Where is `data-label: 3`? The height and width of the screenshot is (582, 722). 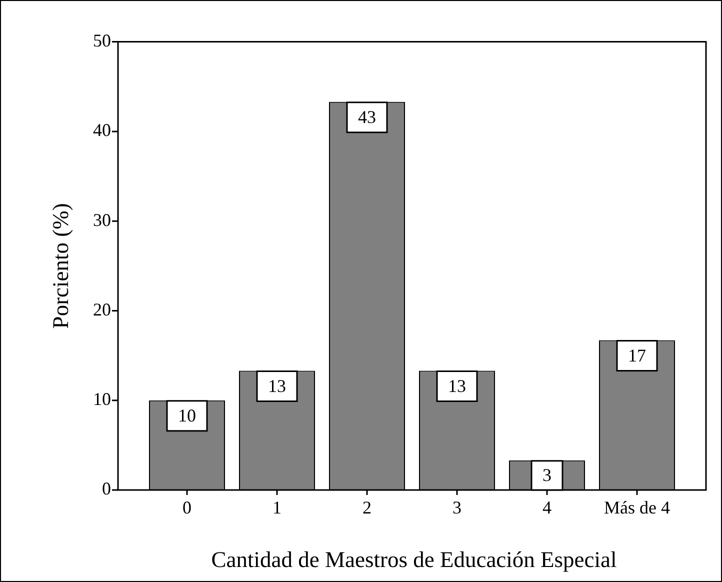 data-label: 3 is located at coordinates (547, 475).